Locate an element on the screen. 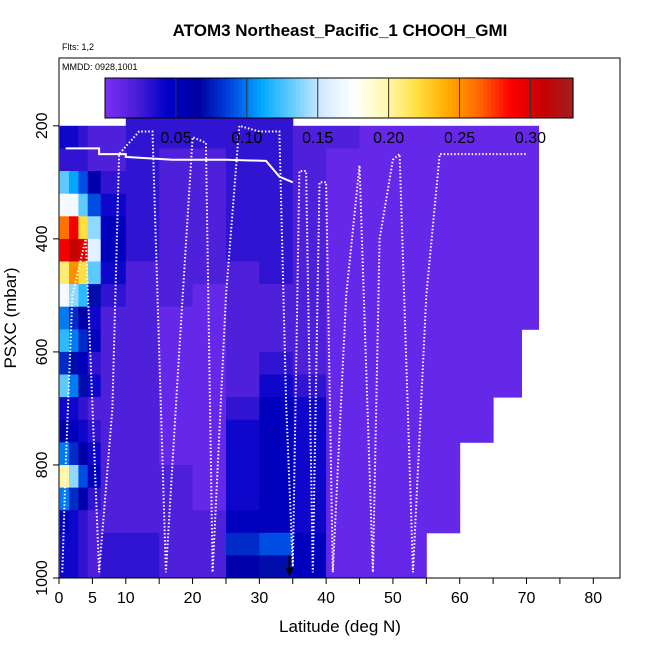 The height and width of the screenshot is (650, 650). x-axis: 0 5 10 20 30 40 50 60 70 80 is located at coordinates (328, 592).